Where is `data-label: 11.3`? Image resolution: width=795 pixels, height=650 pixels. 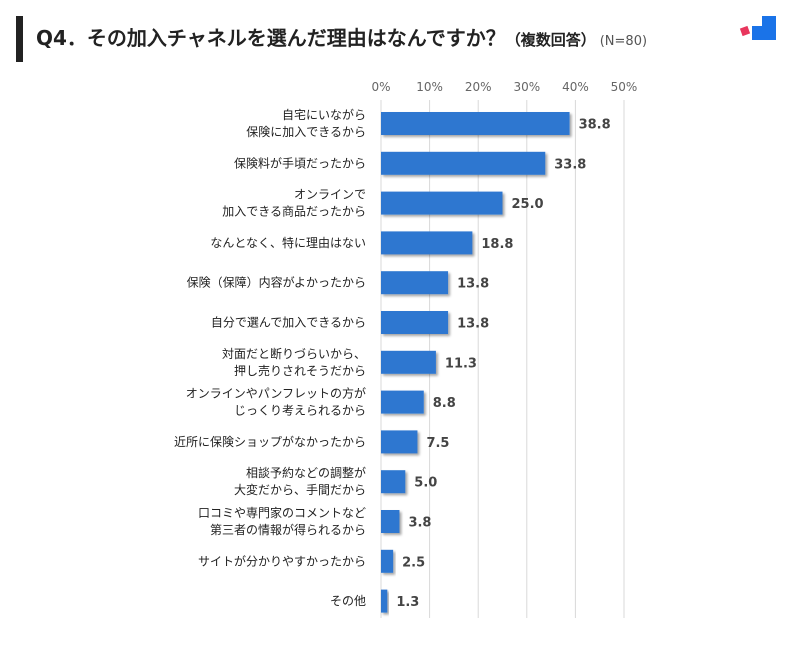 data-label: 11.3 is located at coordinates (461, 363).